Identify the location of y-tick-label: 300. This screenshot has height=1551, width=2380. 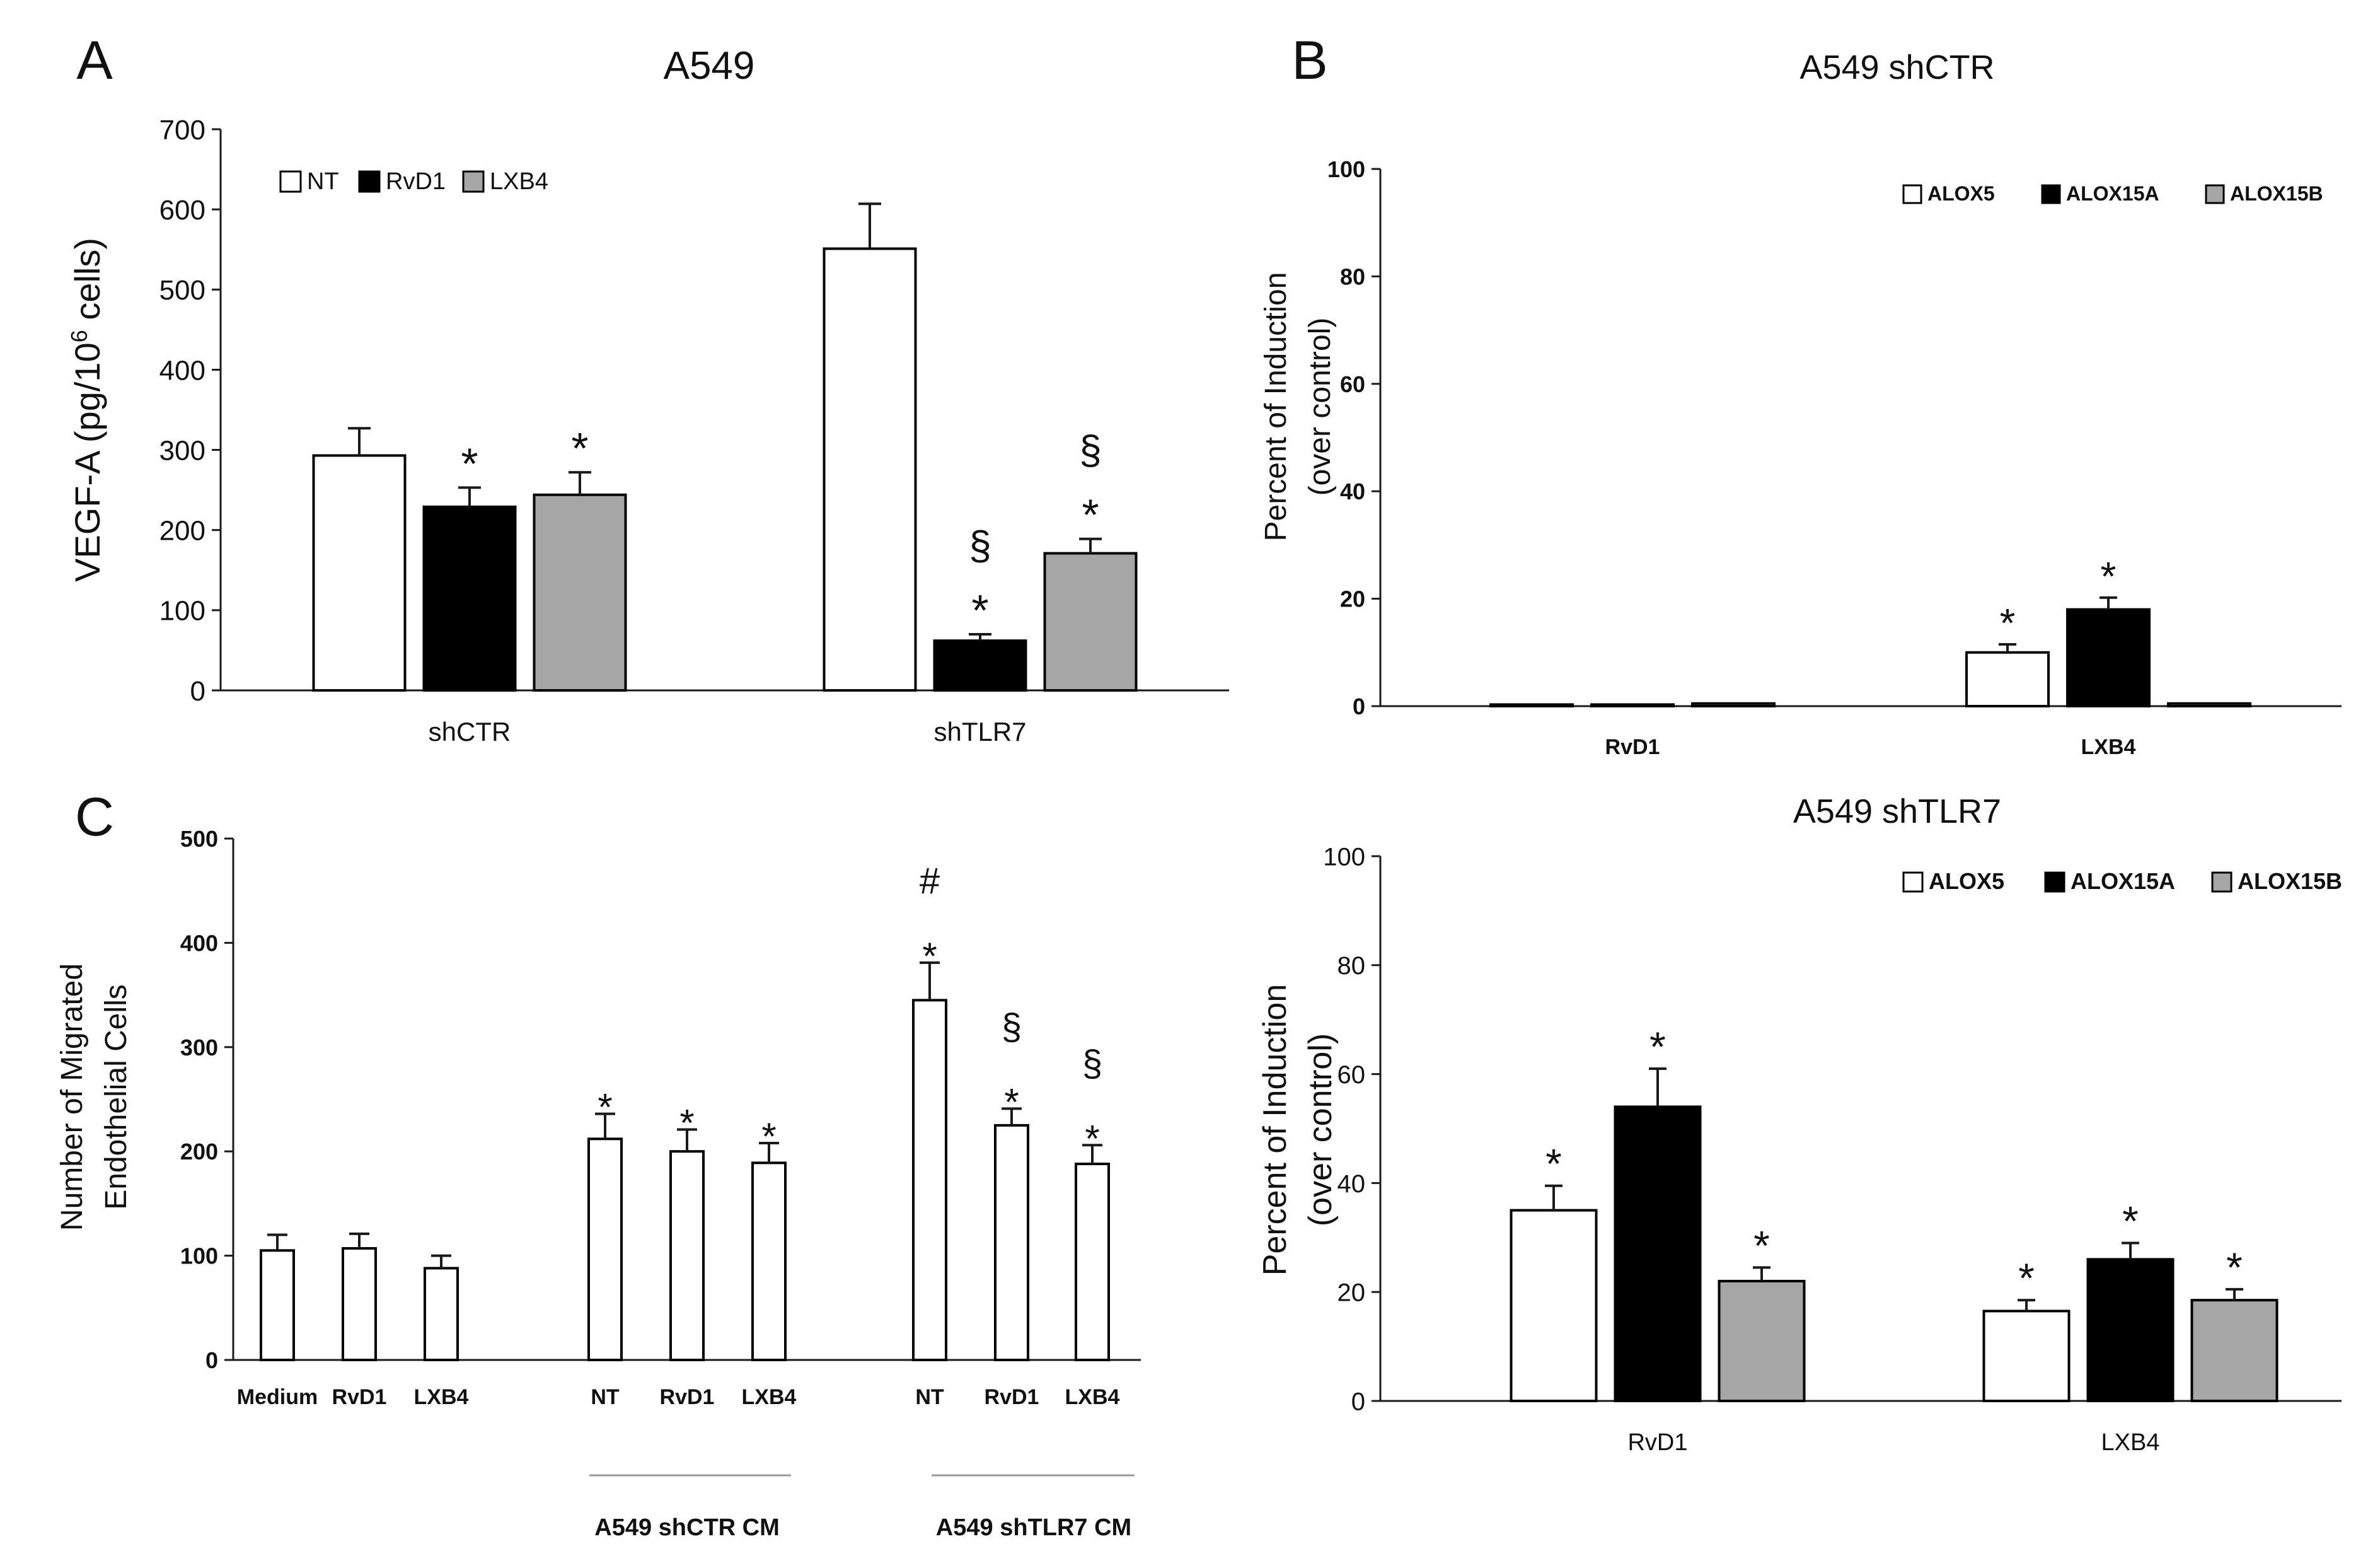
(199, 1047).